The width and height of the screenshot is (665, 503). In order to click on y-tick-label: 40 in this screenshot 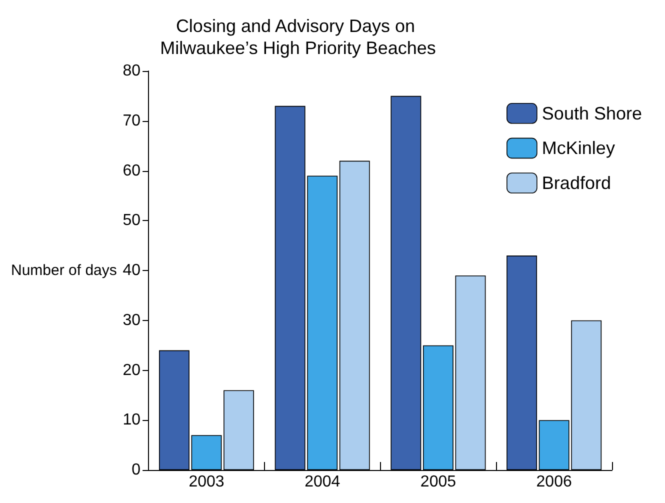, I will do `click(131, 270)`.